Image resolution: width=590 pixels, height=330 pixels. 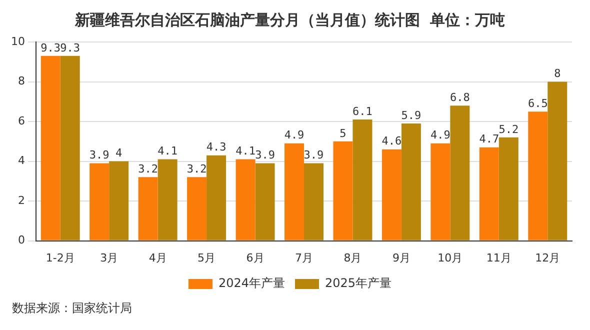 I want to click on x-tick-label: 5月, so click(x=207, y=257).